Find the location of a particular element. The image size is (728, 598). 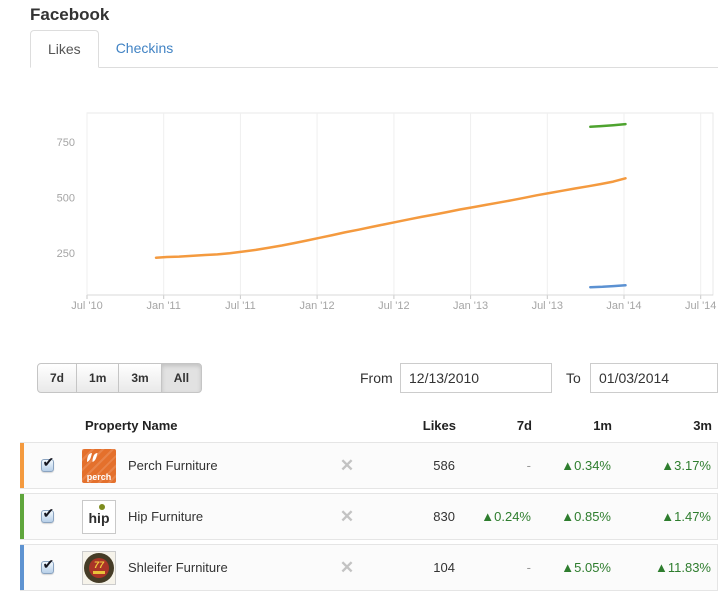

property-name: Perch Furniture is located at coordinates (173, 465).